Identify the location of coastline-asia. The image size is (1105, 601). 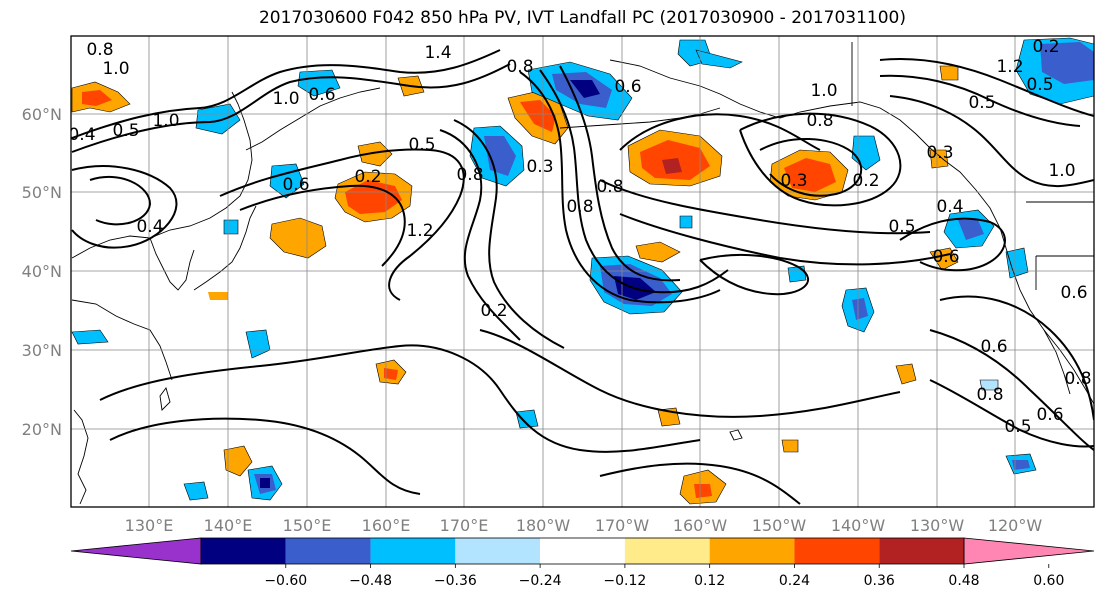
(162, 175).